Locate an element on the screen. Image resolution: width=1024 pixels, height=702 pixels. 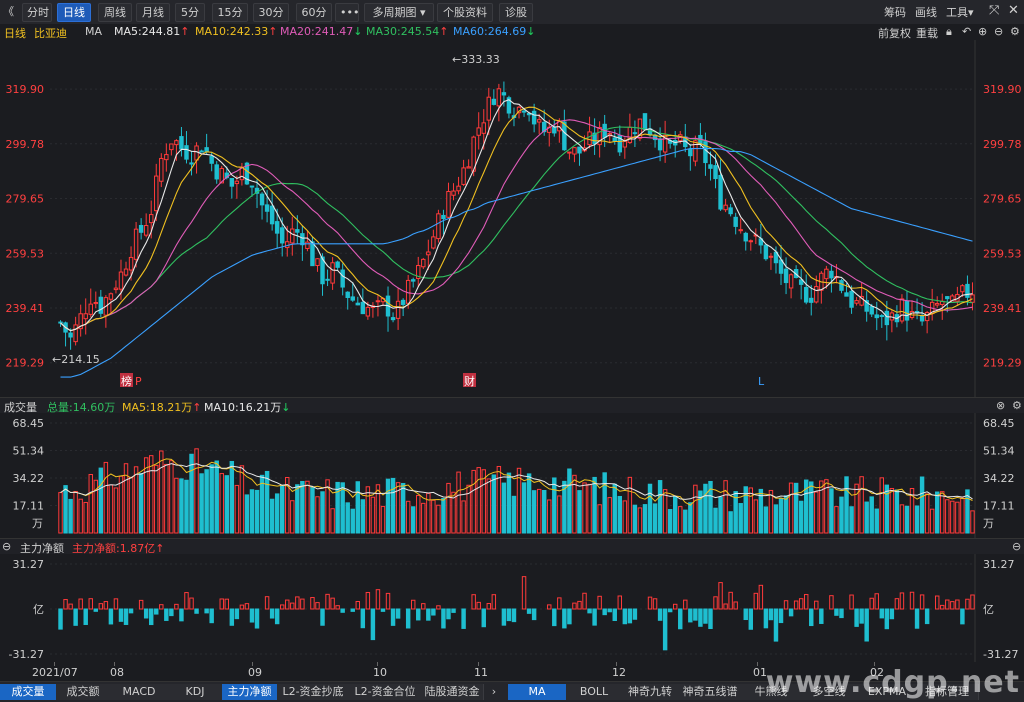
zoom-out-icon: ⊖ is located at coordinates (999, 31).